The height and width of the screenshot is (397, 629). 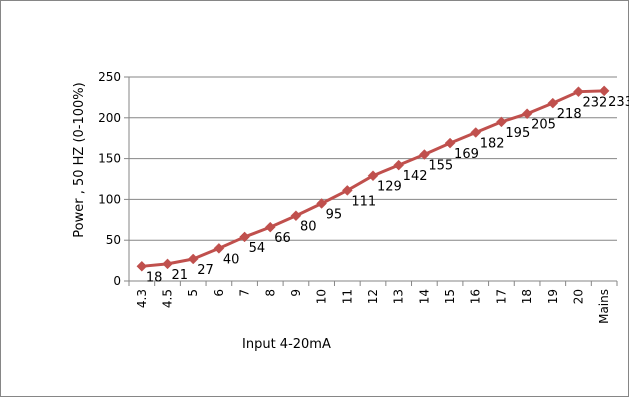 What do you see at coordinates (543, 125) in the screenshot?
I see `data-label: 205` at bounding box center [543, 125].